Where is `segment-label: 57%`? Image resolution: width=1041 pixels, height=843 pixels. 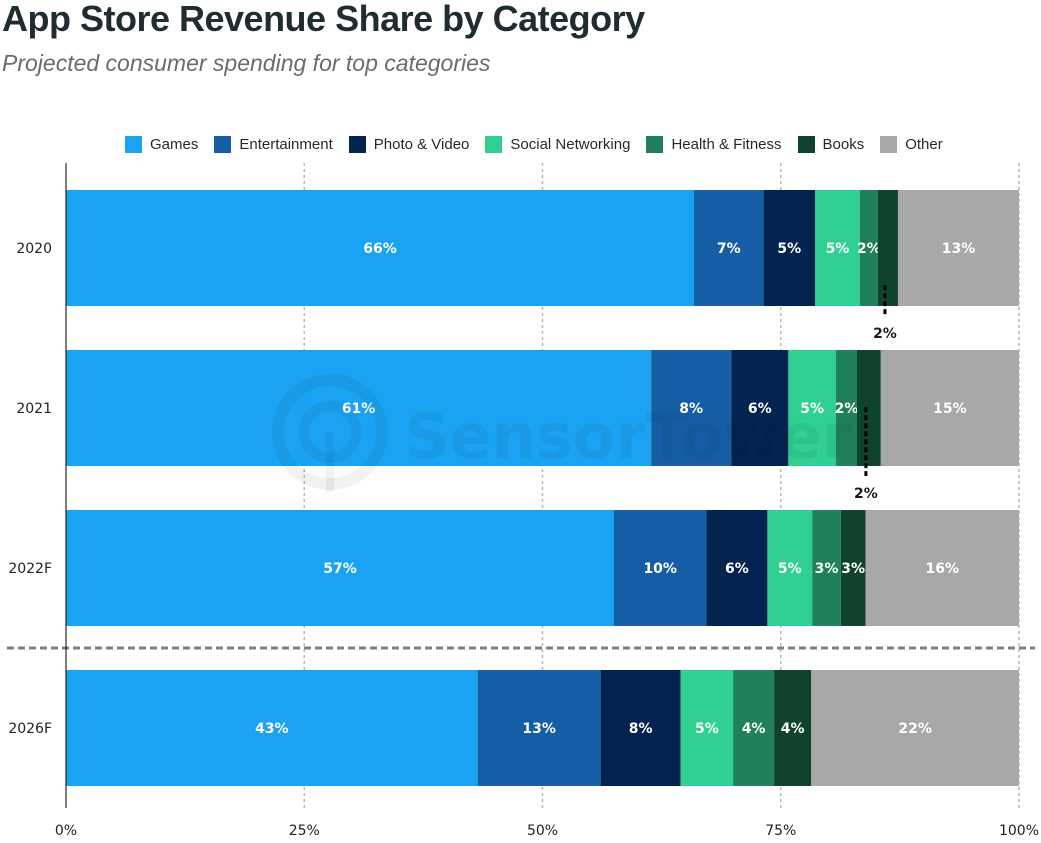
segment-label: 57% is located at coordinates (340, 569).